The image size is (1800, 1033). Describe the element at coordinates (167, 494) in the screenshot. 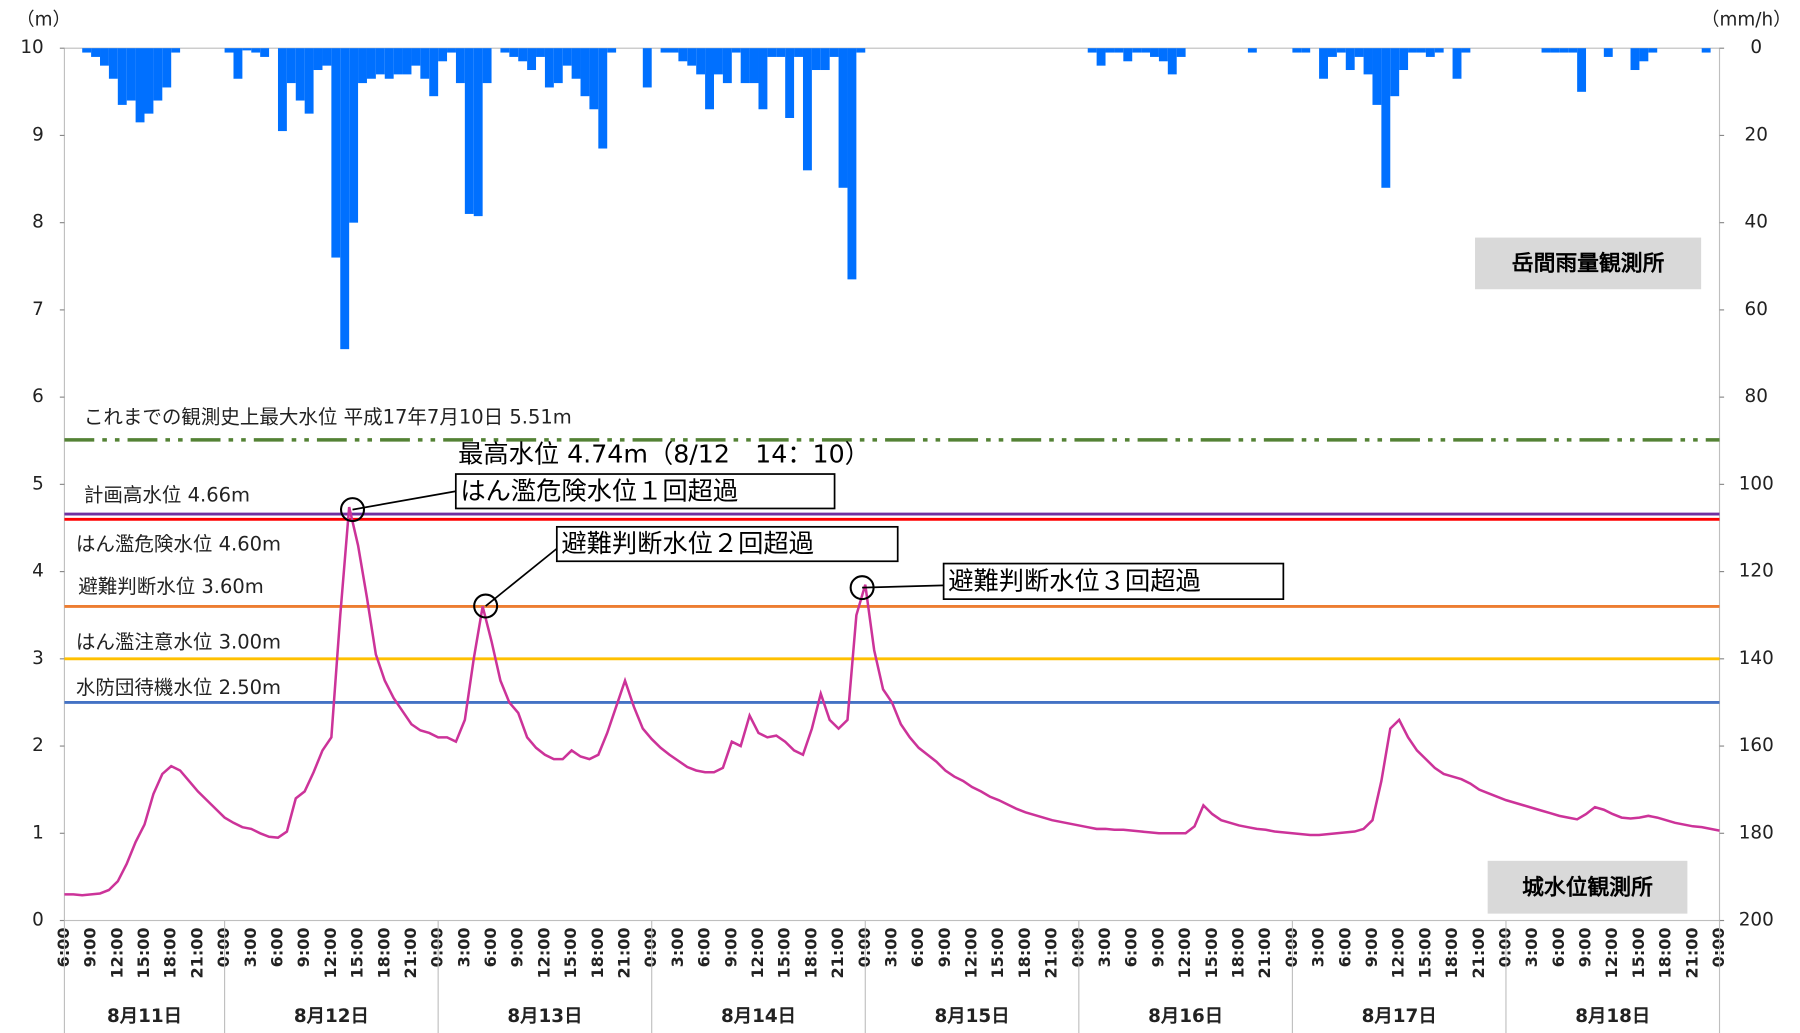

I see `reference-label: 計画高水位 4.66m` at that location.